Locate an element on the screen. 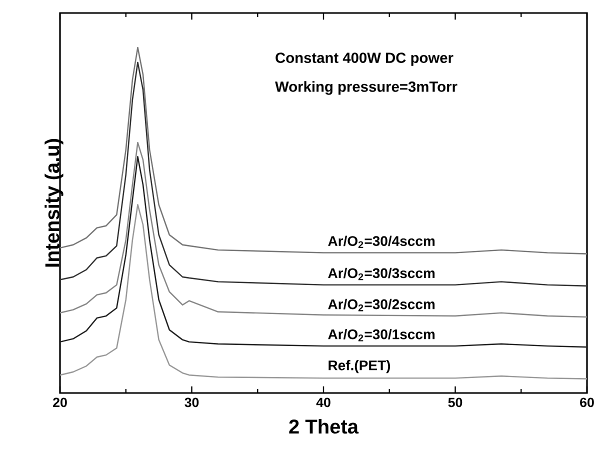  series-label: Ar/O$_{2}$=30/4sccm is located at coordinates (381, 242).